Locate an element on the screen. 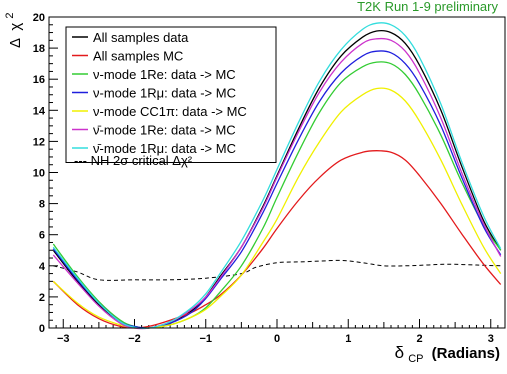  y-tick-label: 20 is located at coordinates (39, 18).